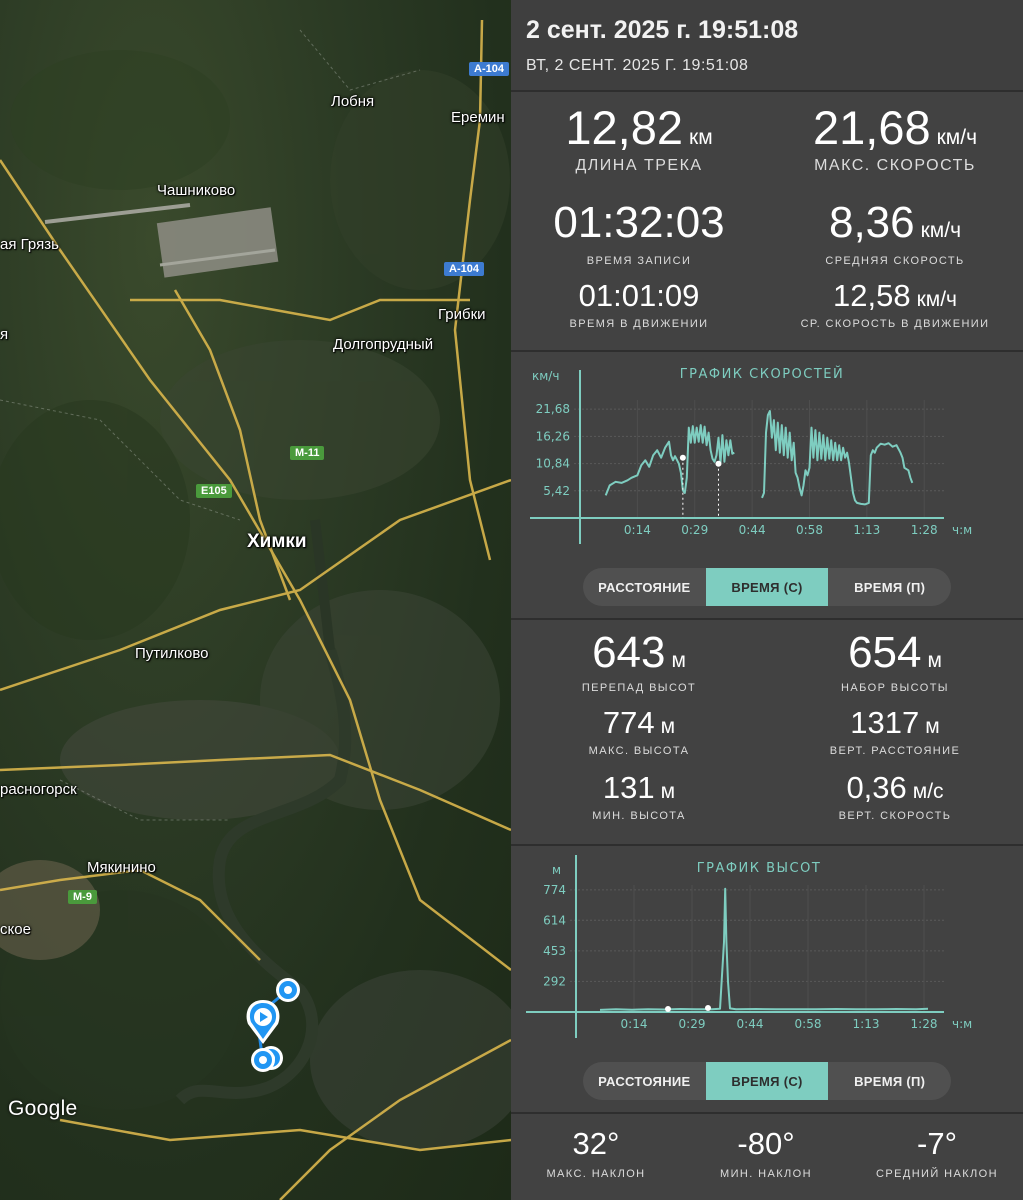 This screenshot has width=1023, height=1200. What do you see at coordinates (553, 436) in the screenshot?
I see `y-tick-label: 16,26` at bounding box center [553, 436].